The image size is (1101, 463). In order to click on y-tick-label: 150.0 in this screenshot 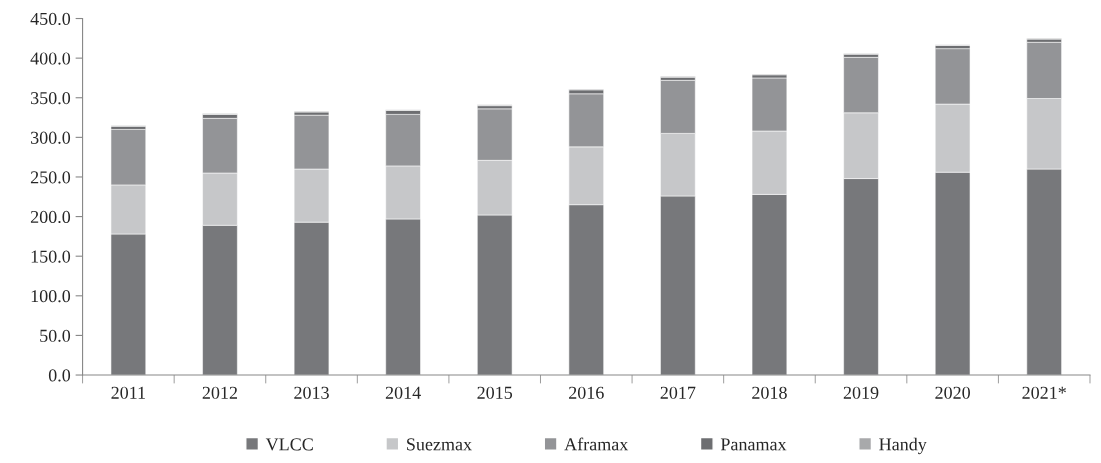, I will do `click(51, 256)`.